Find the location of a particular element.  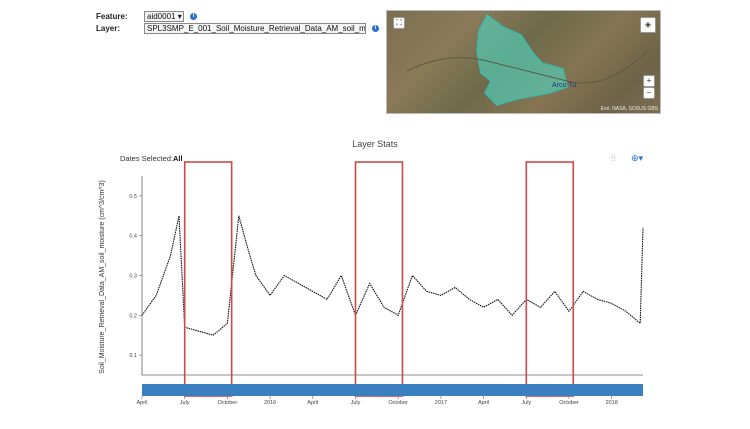

dates-selected-value: All is located at coordinates (177, 158).